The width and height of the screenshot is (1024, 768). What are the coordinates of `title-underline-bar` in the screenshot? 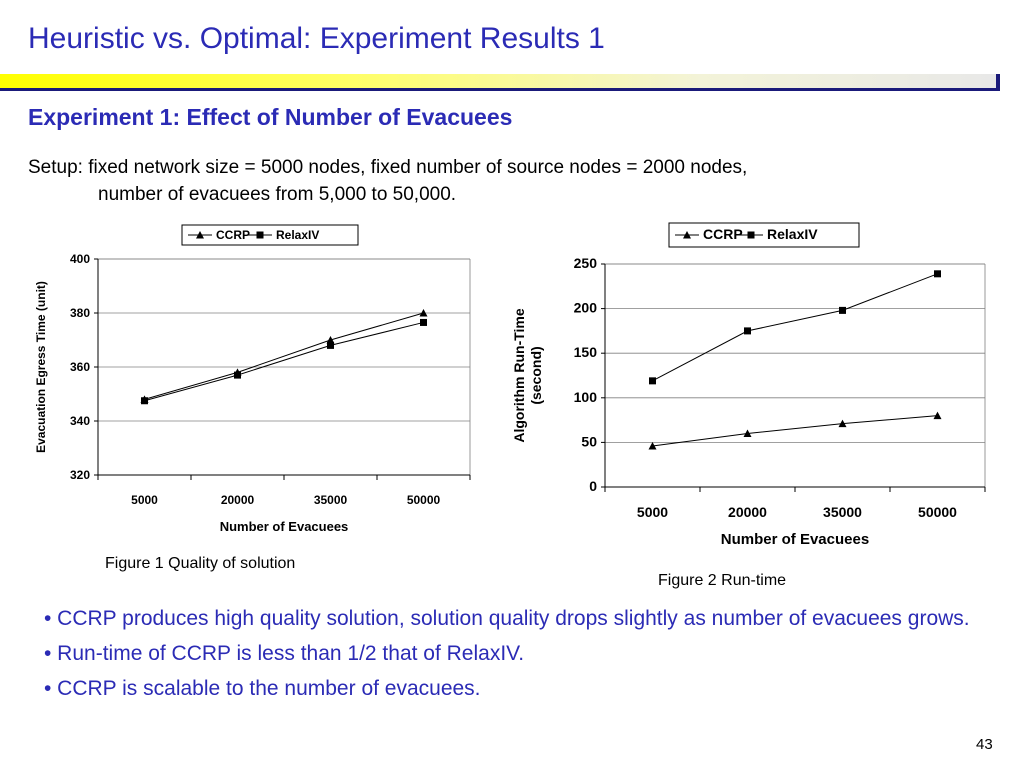 It's located at (500, 82).